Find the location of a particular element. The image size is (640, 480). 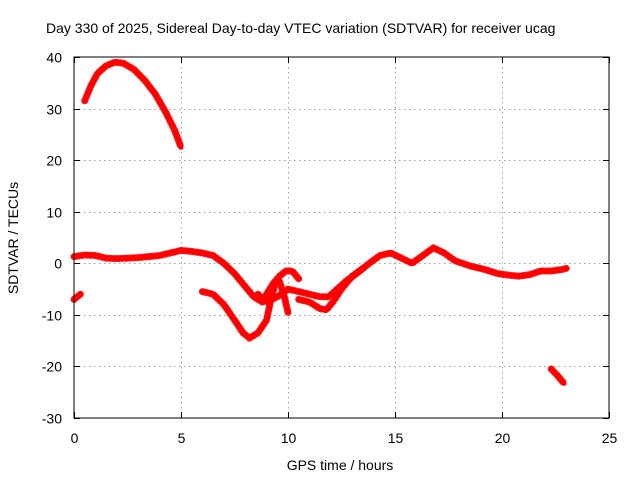

series-arc-low-branch-jitter is located at coordinates (331, 289).